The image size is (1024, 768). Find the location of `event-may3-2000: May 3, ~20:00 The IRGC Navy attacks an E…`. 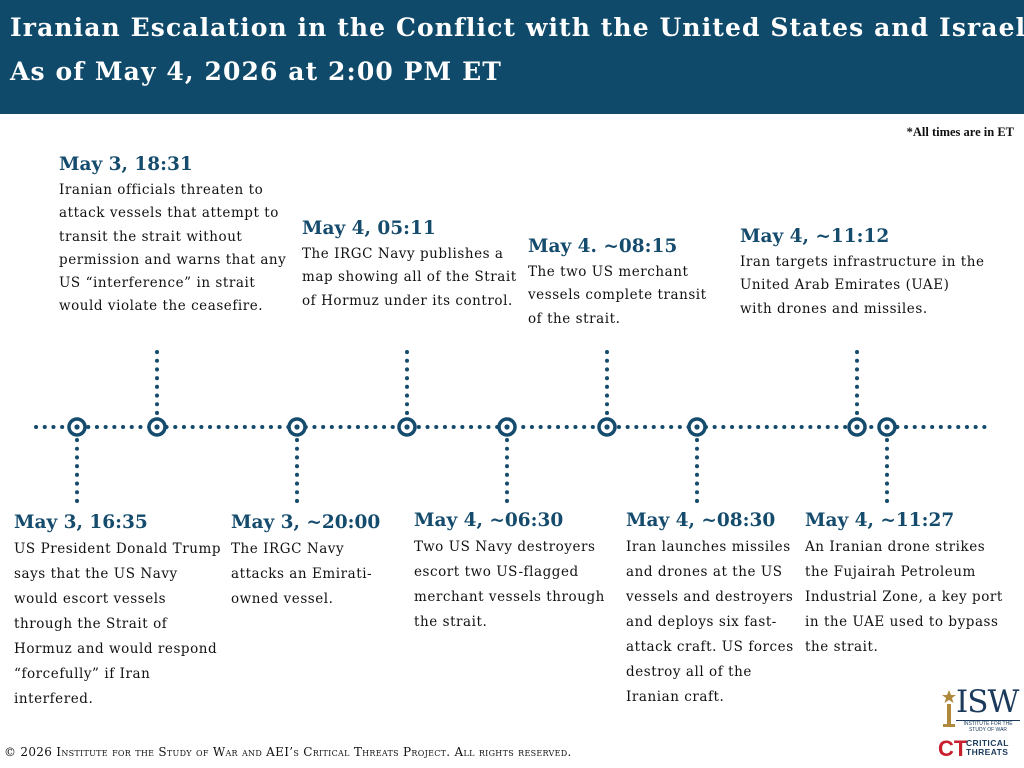

event-may3-2000: May 3, ~20:00 The IRGC Navy attacks an E… is located at coordinates (313, 562).